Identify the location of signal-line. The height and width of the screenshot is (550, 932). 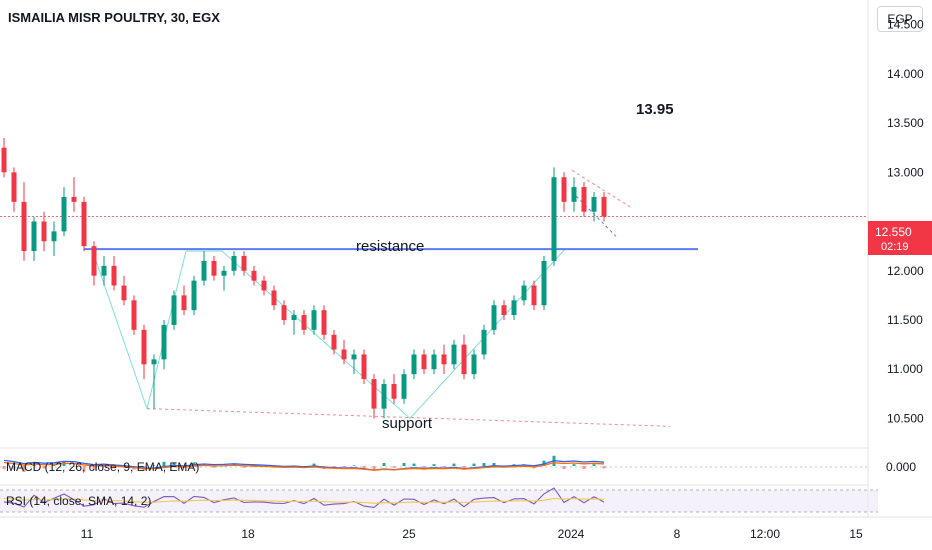
(304, 466).